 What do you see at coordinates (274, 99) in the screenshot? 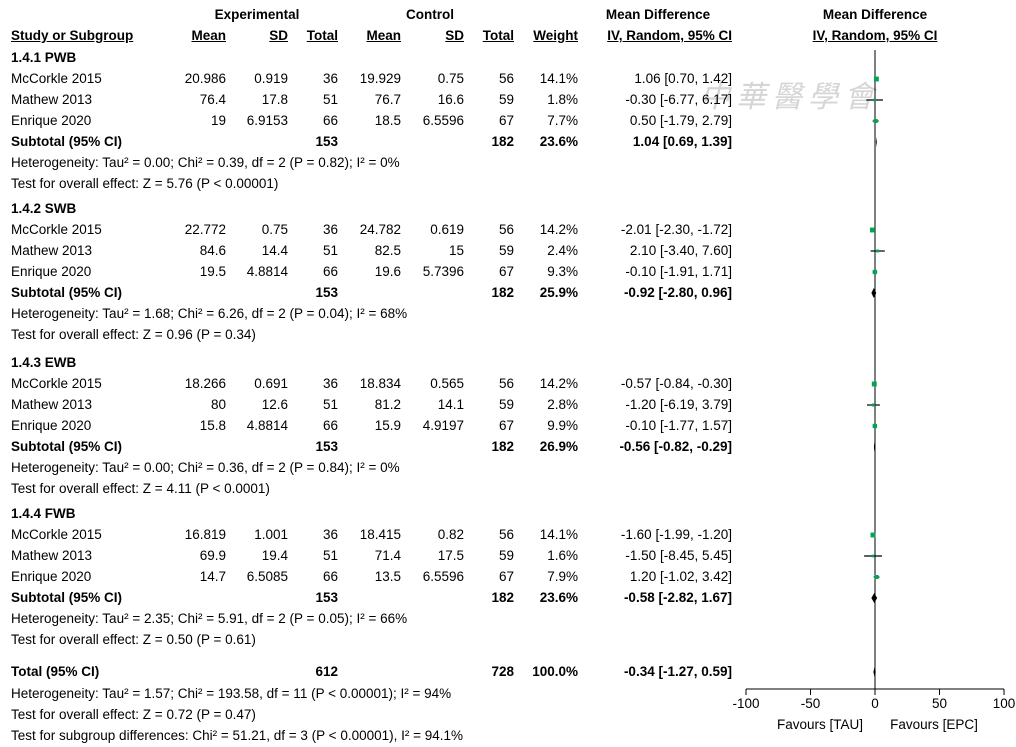
I see `study-e-sd: 17.8` at bounding box center [274, 99].